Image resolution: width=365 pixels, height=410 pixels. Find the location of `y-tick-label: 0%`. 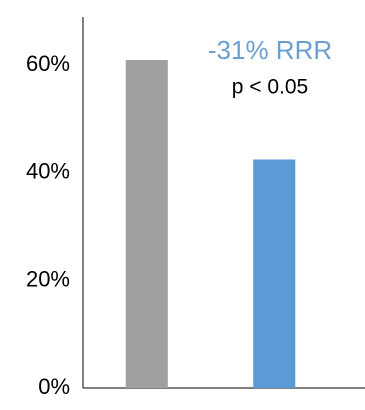

y-tick-label: 0% is located at coordinates (54, 386).